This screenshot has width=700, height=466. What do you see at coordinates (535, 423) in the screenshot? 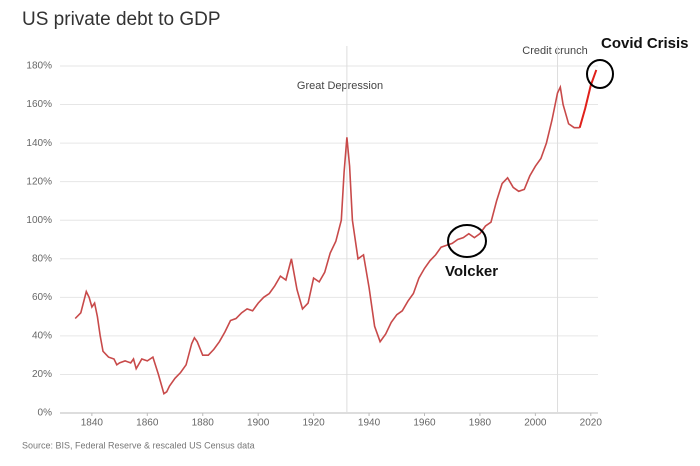
I see `x-tick-label: 2000` at bounding box center [535, 423].